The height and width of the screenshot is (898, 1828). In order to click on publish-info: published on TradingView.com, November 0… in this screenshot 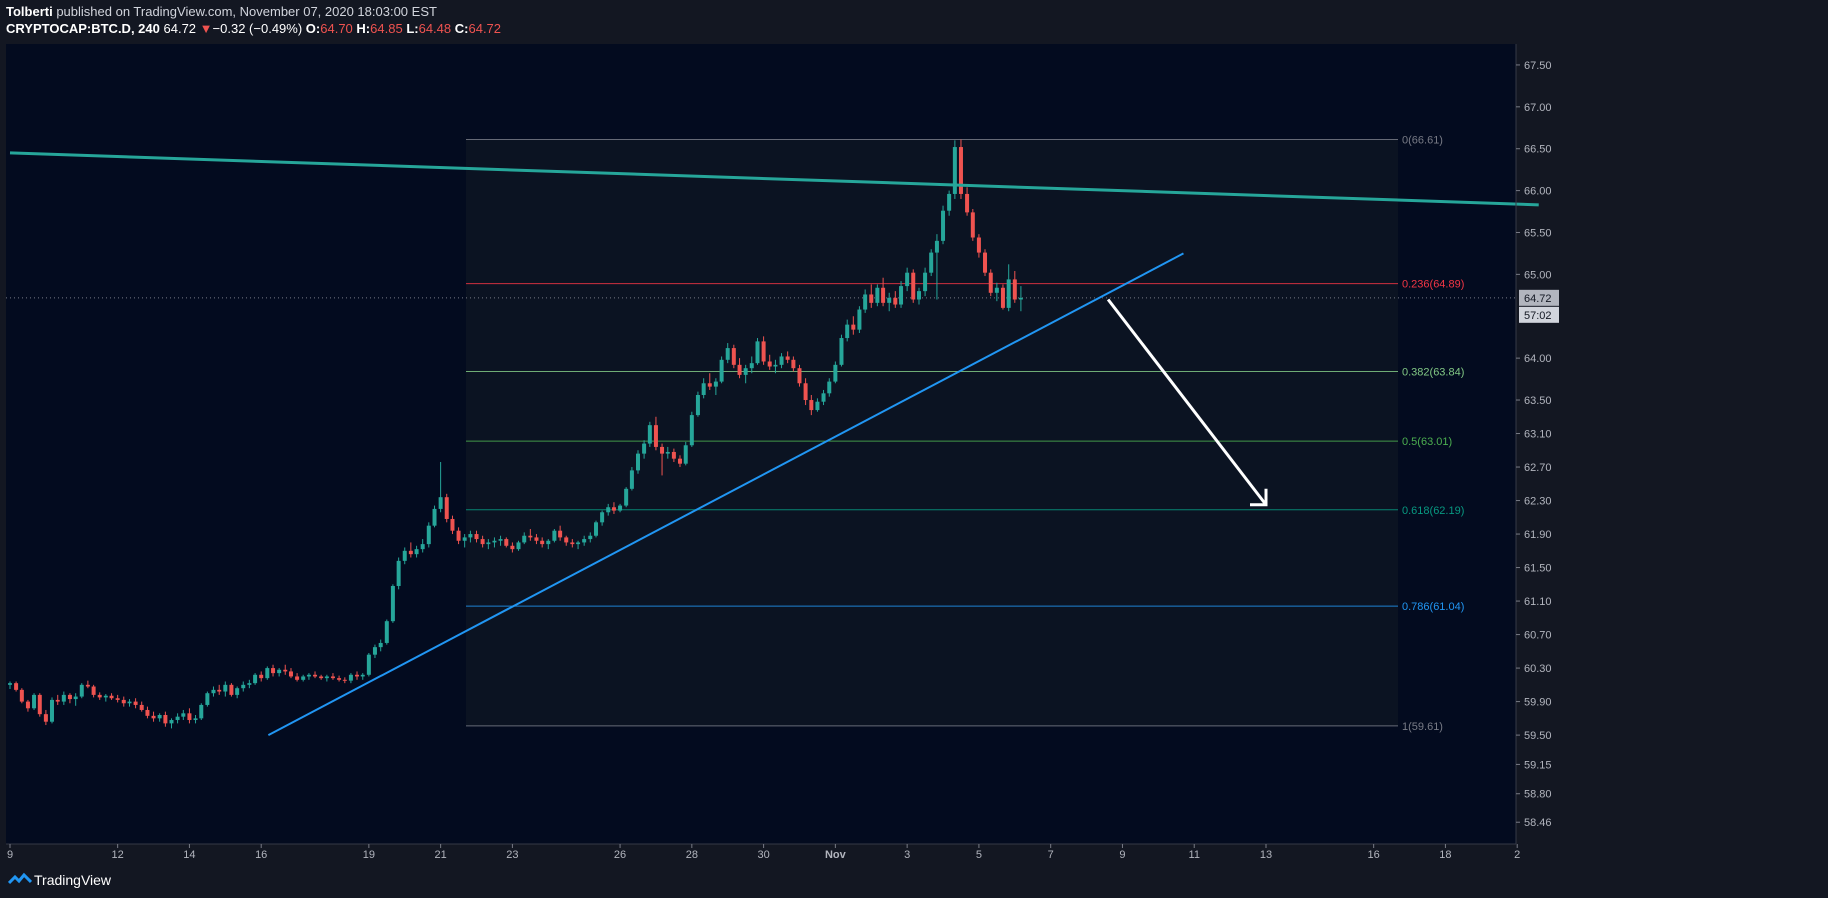, I will do `click(244, 11)`.